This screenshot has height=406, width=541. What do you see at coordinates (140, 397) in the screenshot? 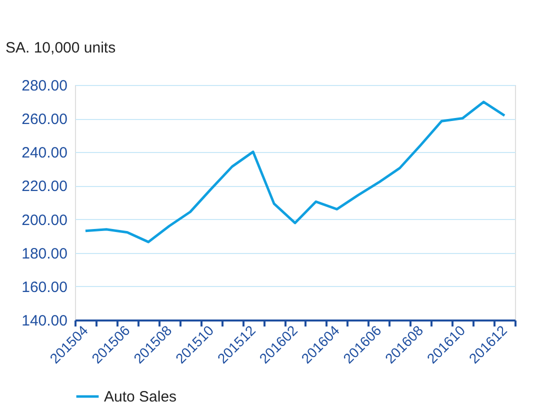
I see `legend-label: Auto Sales` at bounding box center [140, 397].